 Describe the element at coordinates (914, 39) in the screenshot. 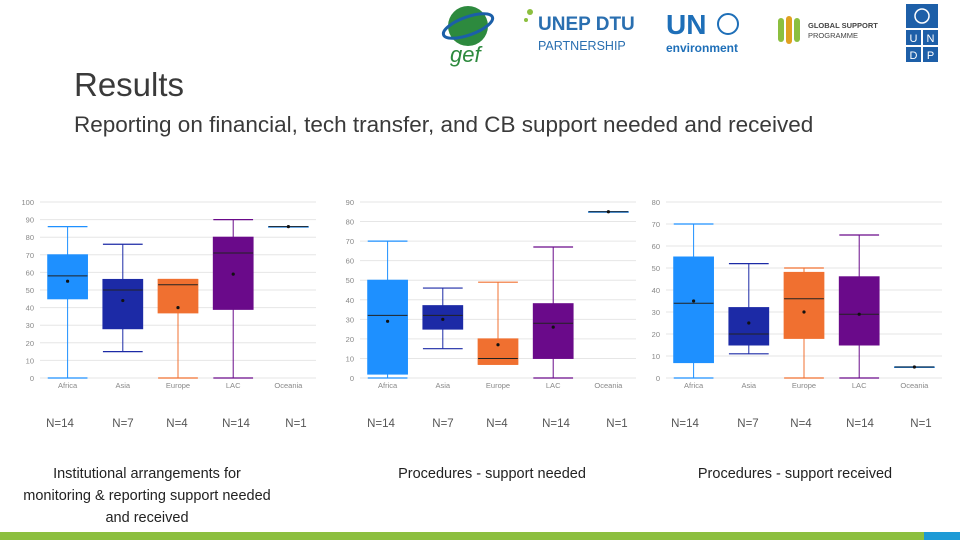

I see `undp-letter: U` at that location.